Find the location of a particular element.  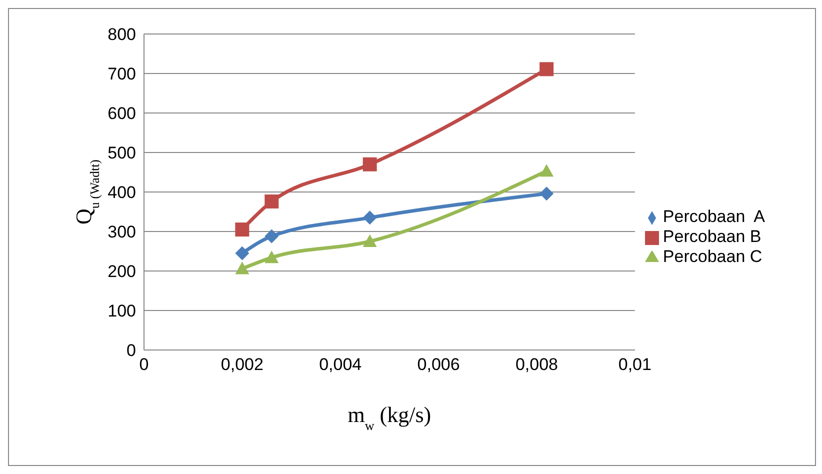

x-tick-label: 0 is located at coordinates (144, 364).